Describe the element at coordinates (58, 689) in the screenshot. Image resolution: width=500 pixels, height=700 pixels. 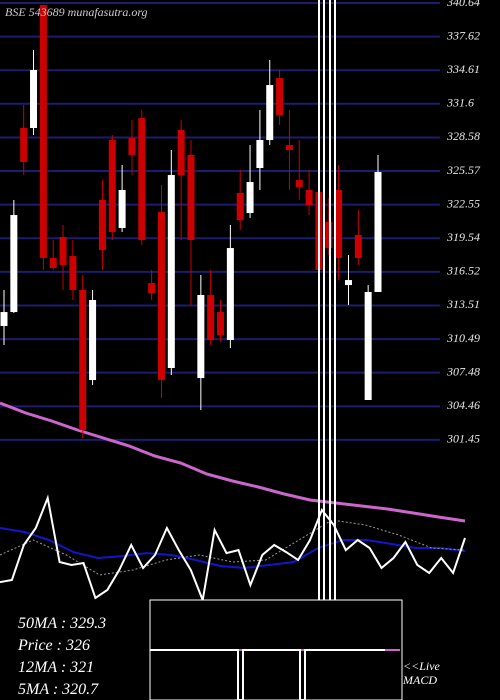
I see `stat: 5MA : 320.7` at that location.